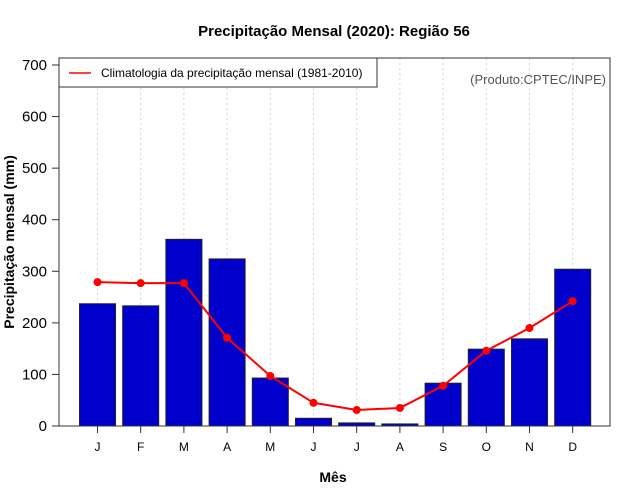 This screenshot has height=500, width=640. Describe the element at coordinates (140, 447) in the screenshot. I see `x-tick-label: F` at that location.